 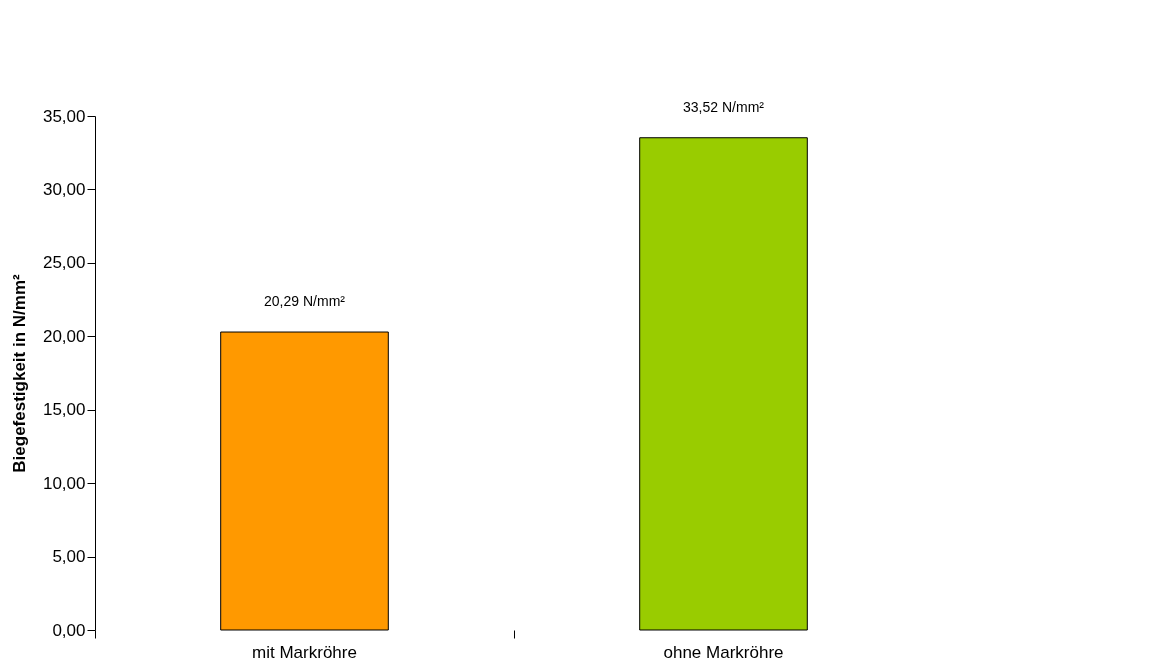 I want to click on y-tick-label: 25,00, so click(x=64, y=263).